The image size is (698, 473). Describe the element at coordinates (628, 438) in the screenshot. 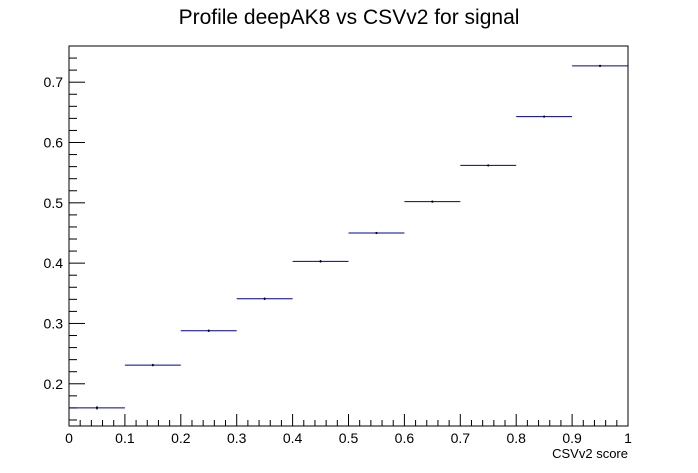

I see `x-tick-label: 1` at that location.